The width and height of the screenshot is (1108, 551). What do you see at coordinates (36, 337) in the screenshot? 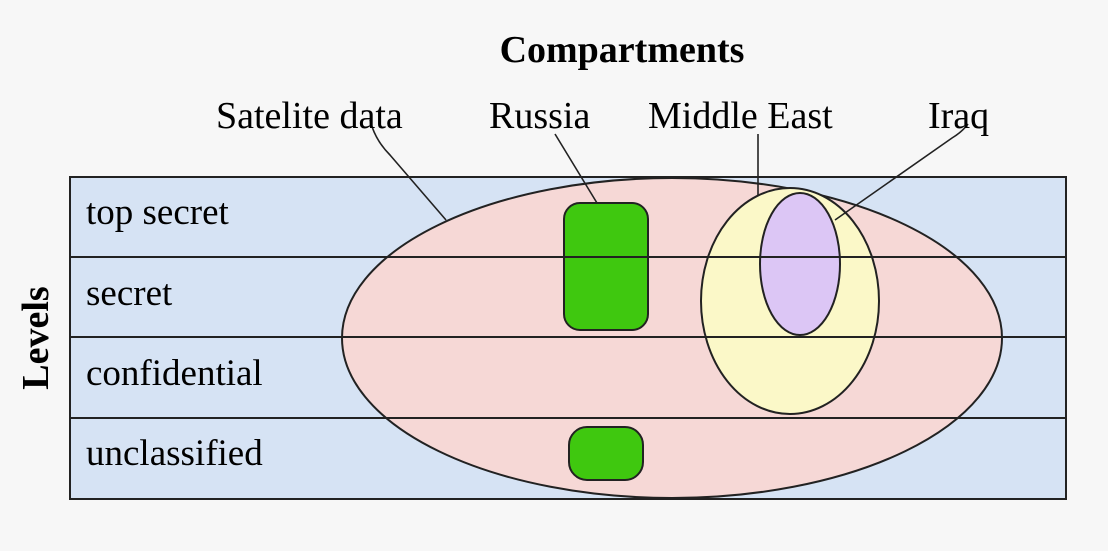
I see `levels-axis-label: Levels` at bounding box center [36, 337].